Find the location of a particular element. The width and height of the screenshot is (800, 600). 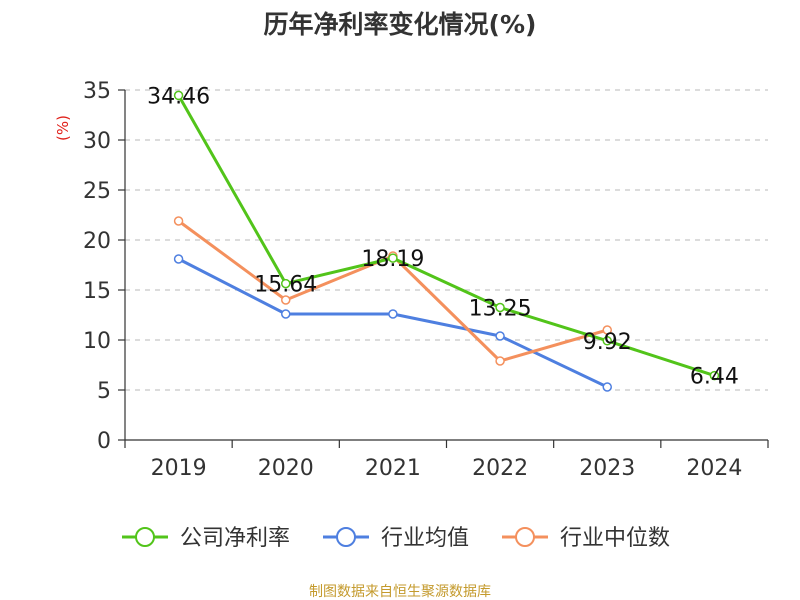

source-note: 制图数据来自恒生聚源数据库 is located at coordinates (400, 592).